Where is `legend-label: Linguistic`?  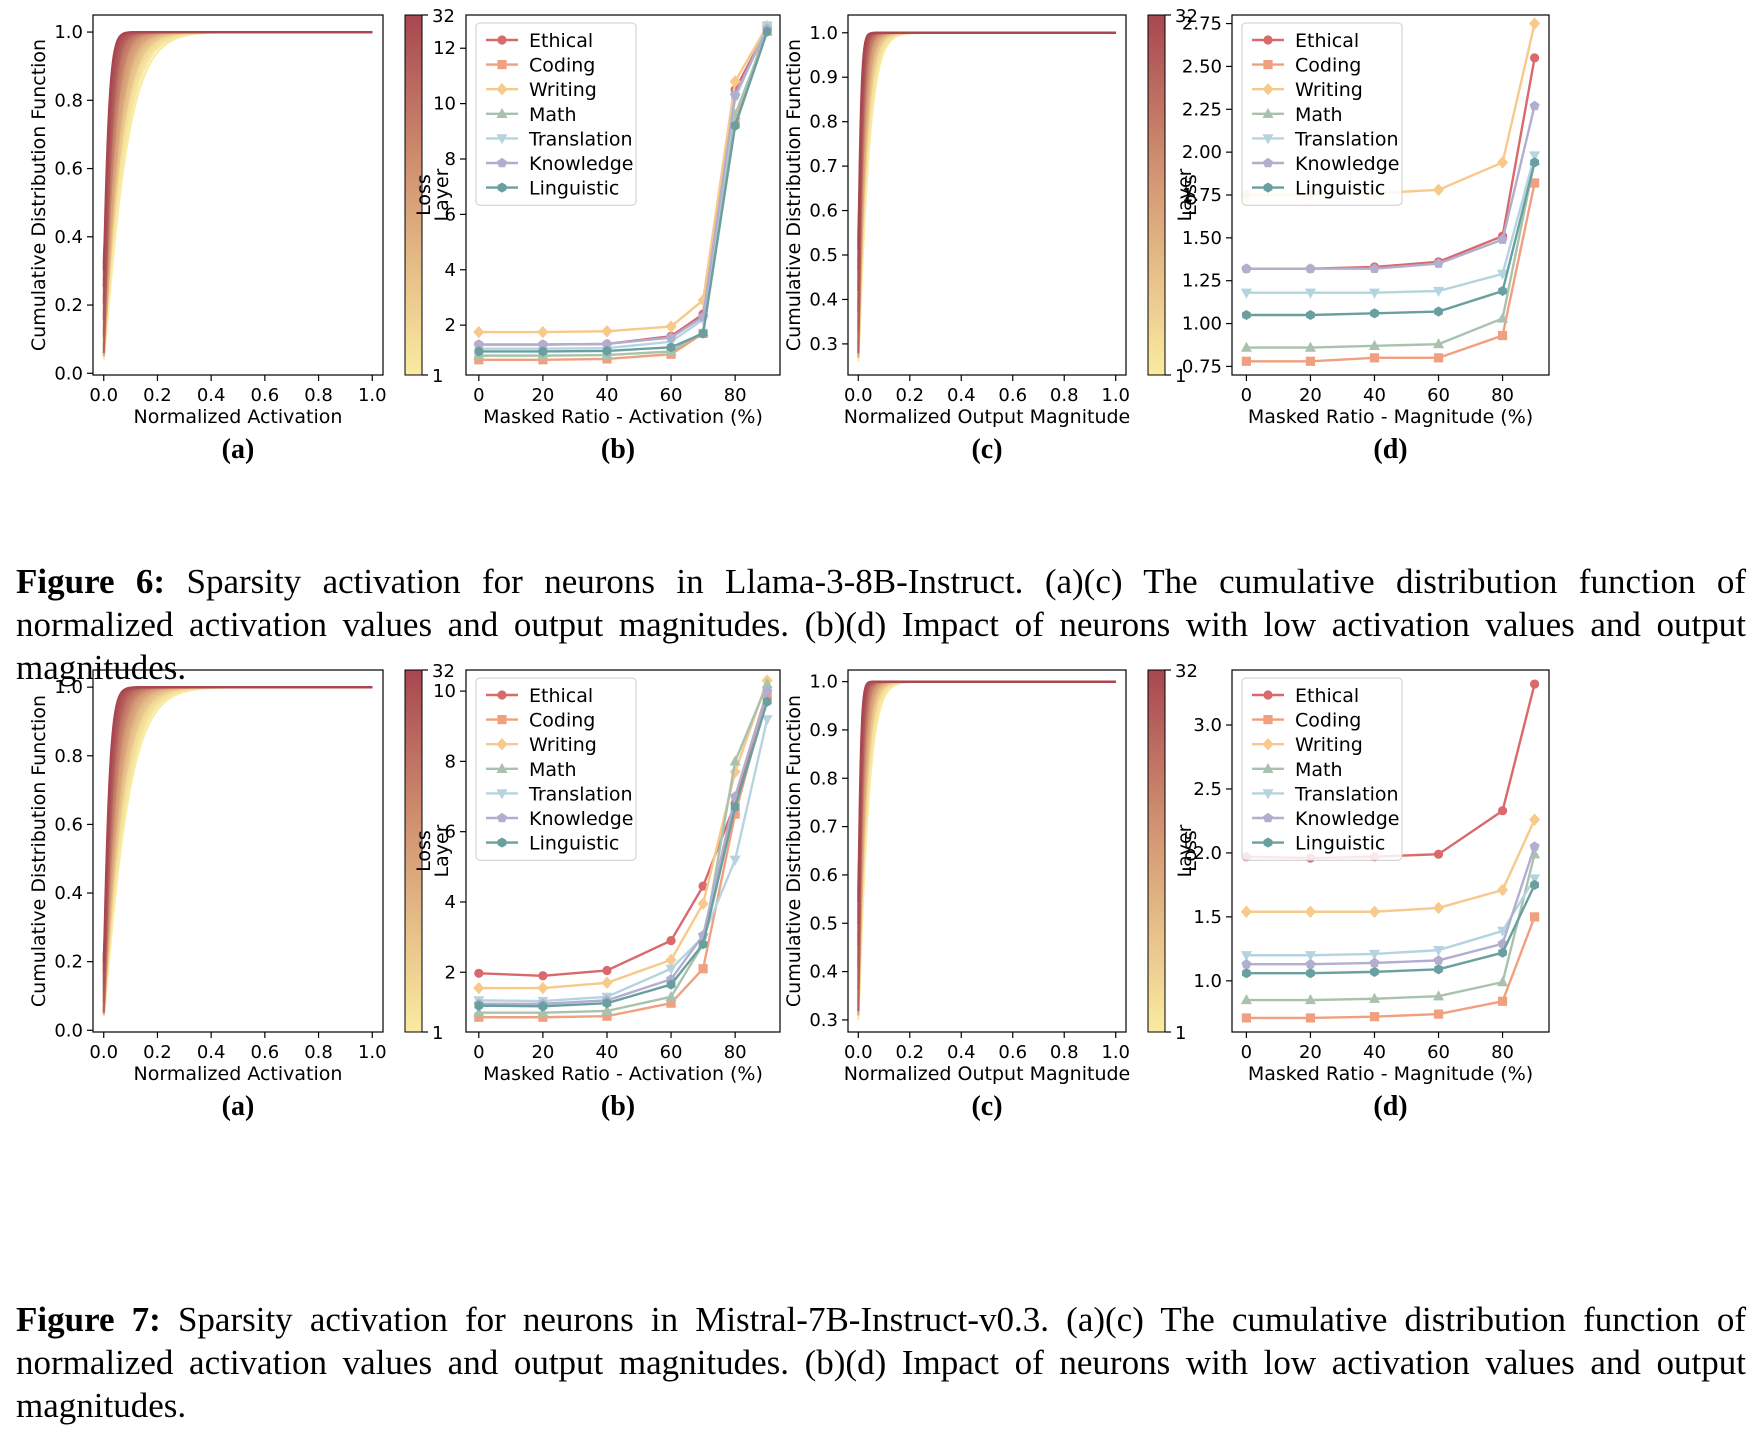
legend-label: Linguistic is located at coordinates (574, 844).